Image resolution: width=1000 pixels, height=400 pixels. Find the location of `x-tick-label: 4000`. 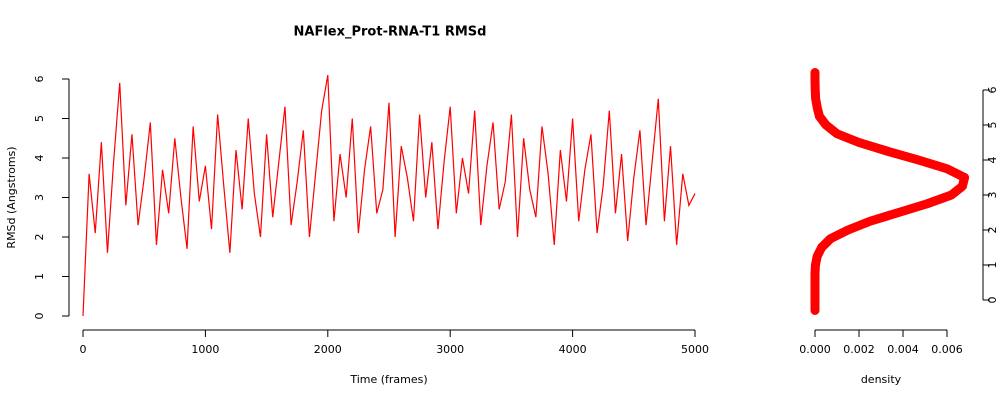

x-tick-label: 4000 is located at coordinates (573, 349).